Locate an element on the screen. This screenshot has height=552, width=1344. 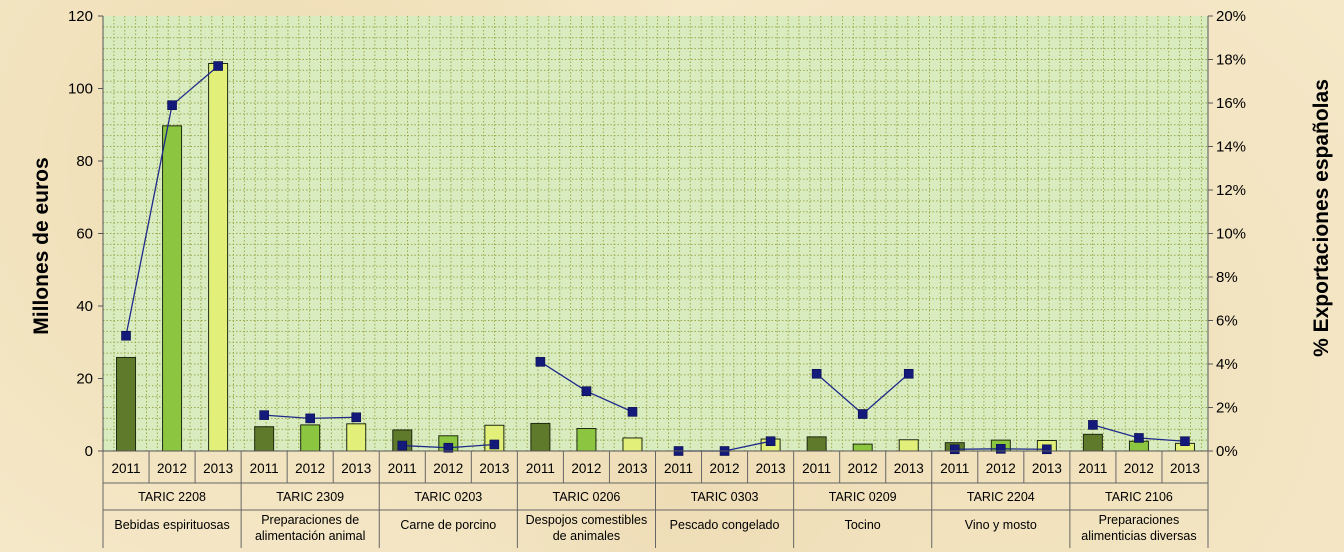
y2-tick-label: 14% is located at coordinates (1231, 147).